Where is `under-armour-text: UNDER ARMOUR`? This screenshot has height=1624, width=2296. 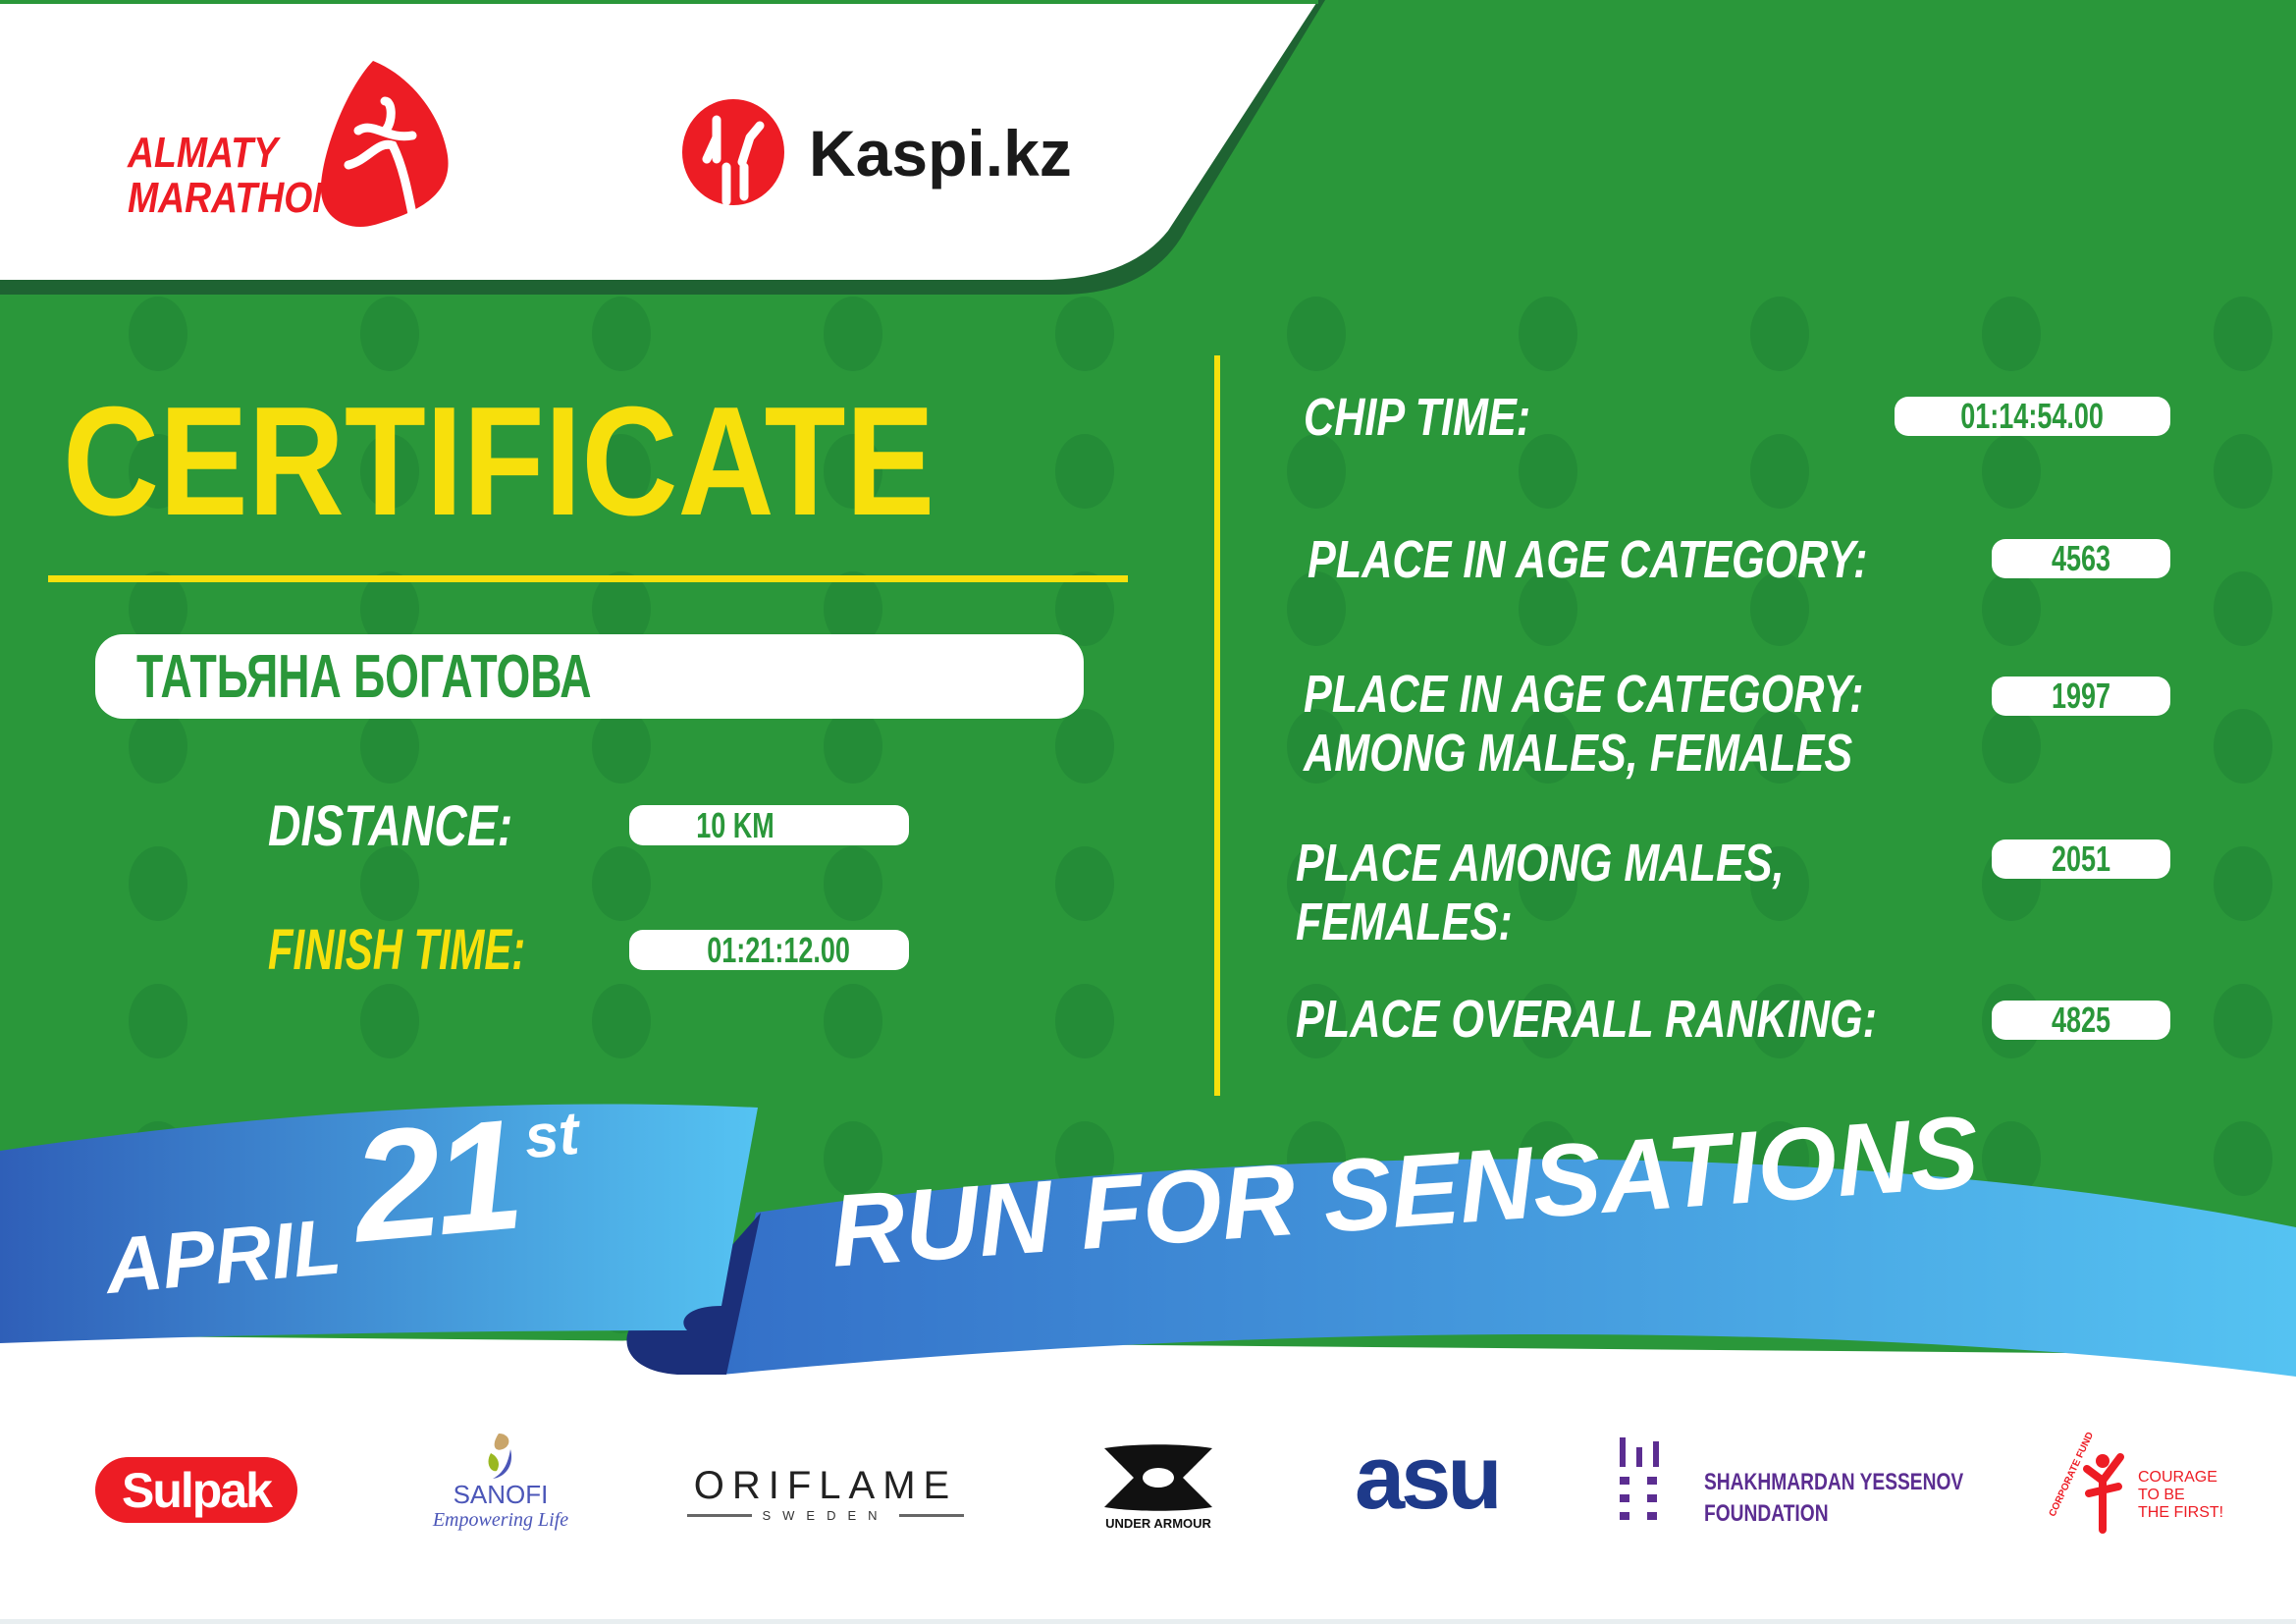
under-armour-text: UNDER ARMOUR is located at coordinates (1158, 1523).